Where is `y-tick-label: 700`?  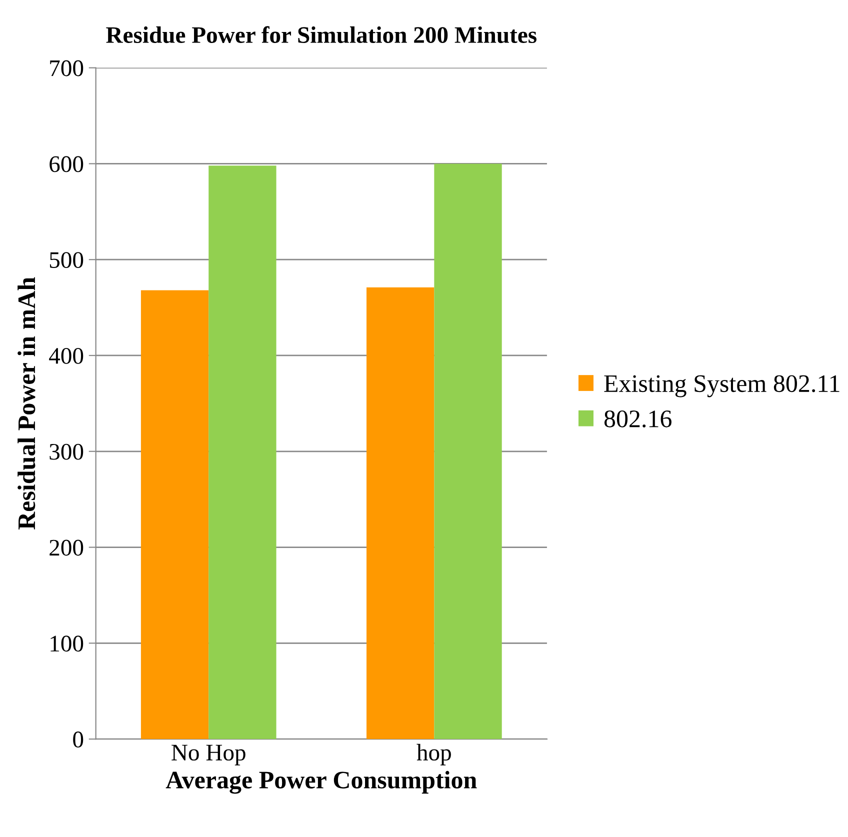
y-tick-label: 700 is located at coordinates (67, 68).